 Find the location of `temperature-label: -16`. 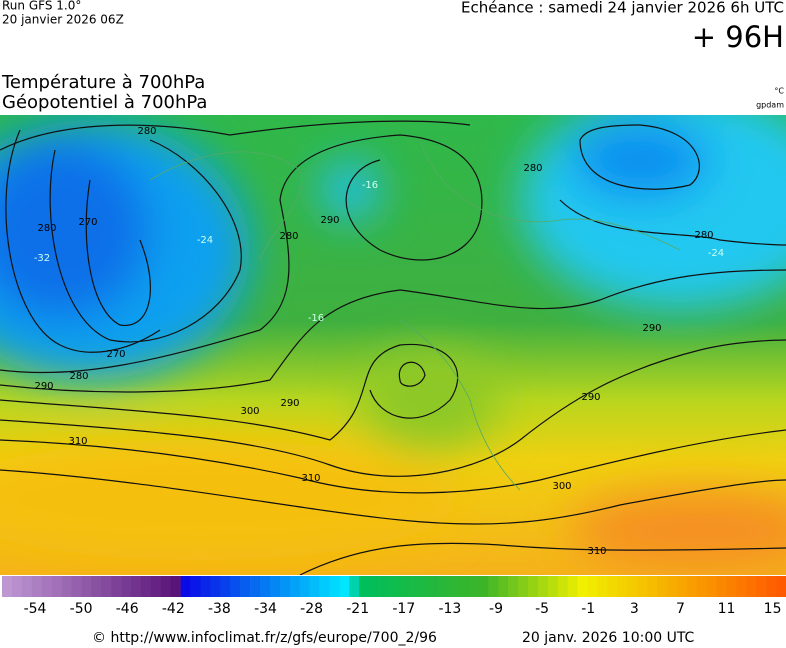

temperature-label: -16 is located at coordinates (370, 185).